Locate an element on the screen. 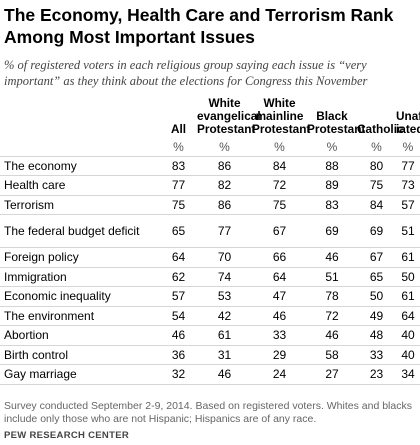 This screenshot has width=420, height=445. value-cell: 47 is located at coordinates (279, 296).